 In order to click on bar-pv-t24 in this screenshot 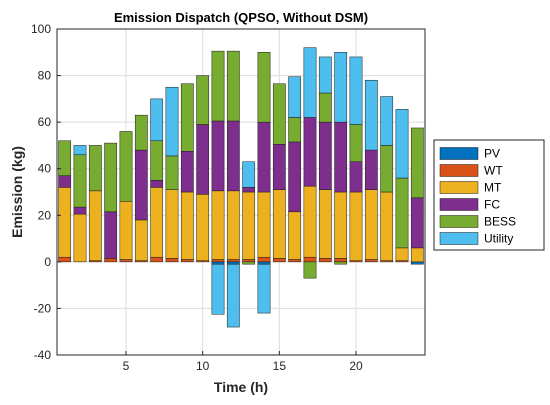, I will do `click(417, 263)`.